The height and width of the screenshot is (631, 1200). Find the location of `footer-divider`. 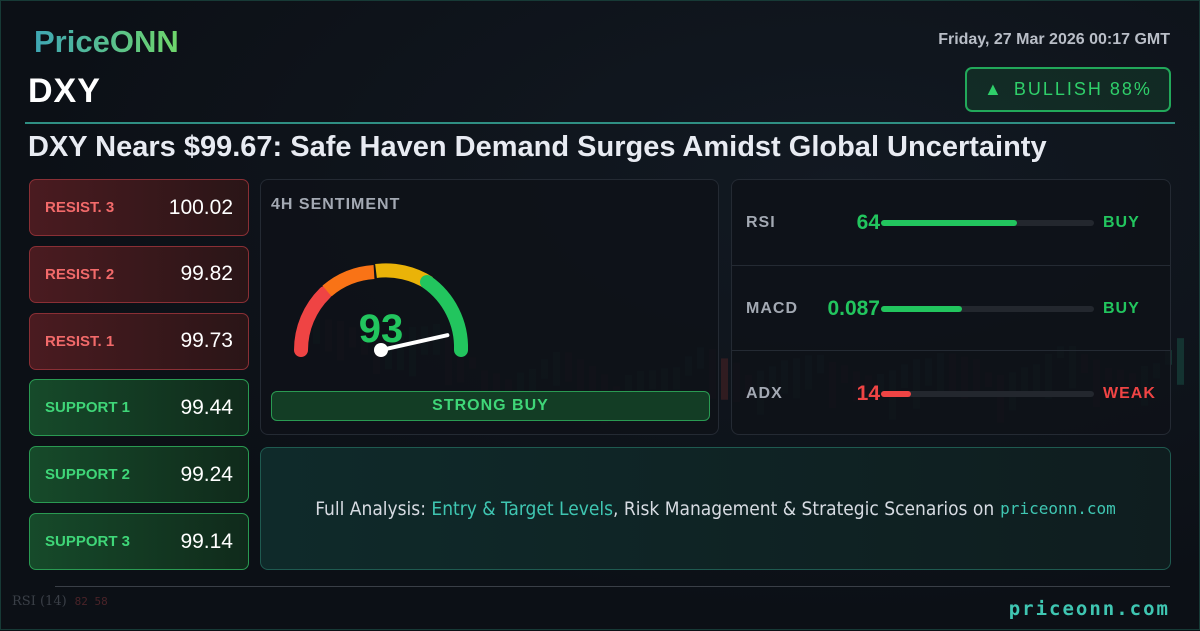

footer-divider is located at coordinates (612, 586).